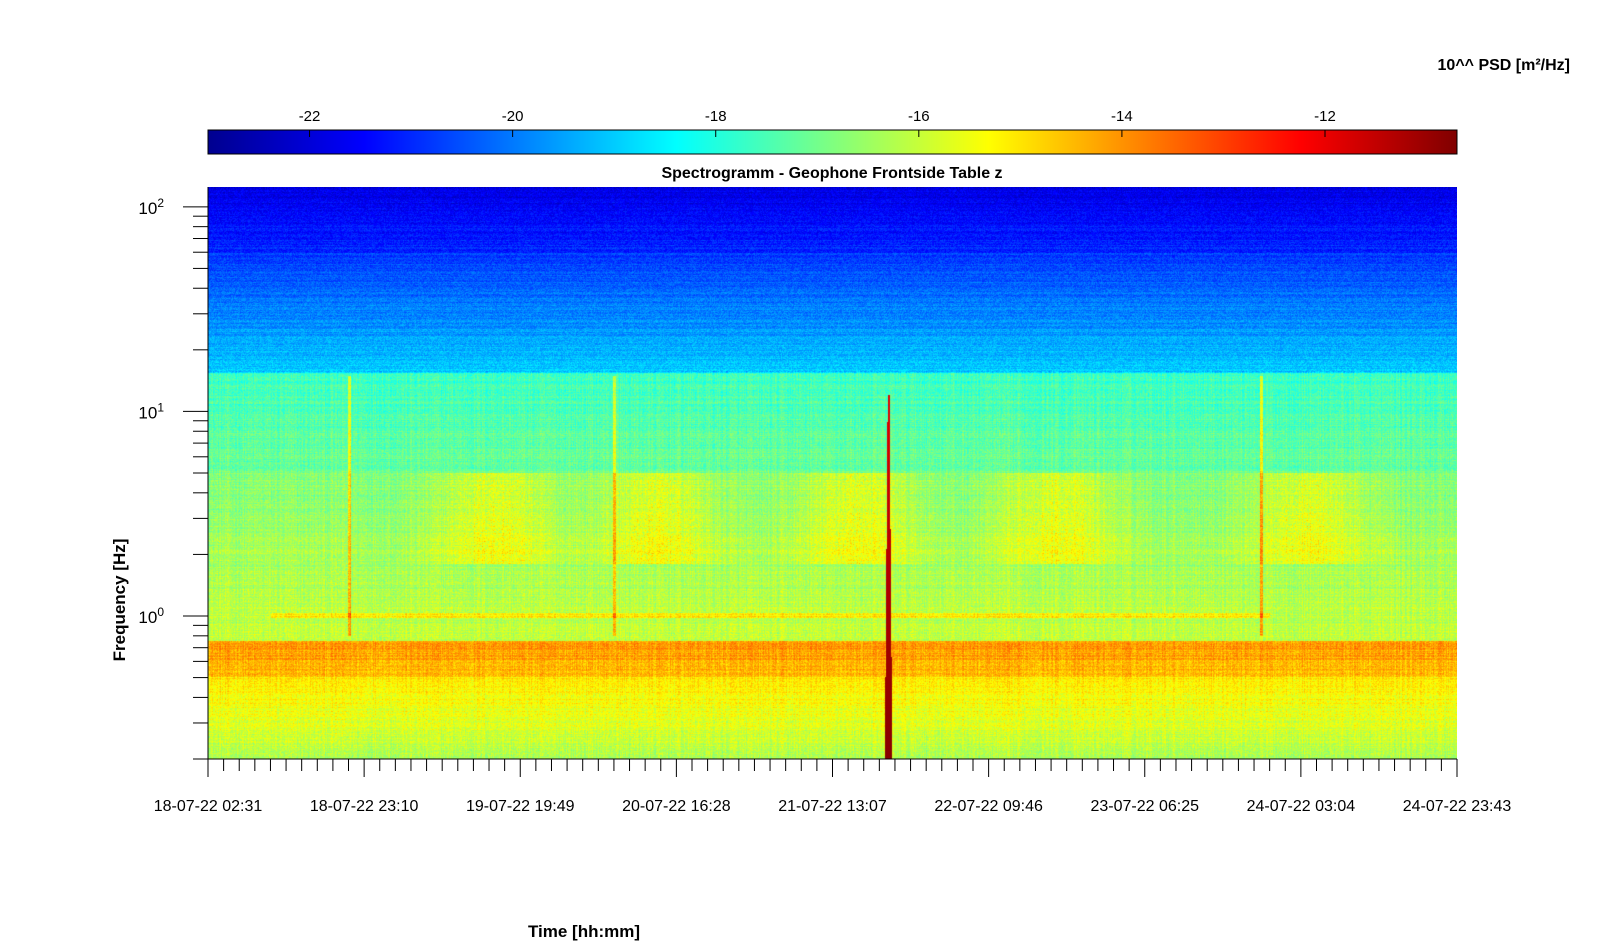 The image size is (1600, 945). What do you see at coordinates (988, 806) in the screenshot?
I see `x-tick-label: 22-07-22 09:46` at bounding box center [988, 806].